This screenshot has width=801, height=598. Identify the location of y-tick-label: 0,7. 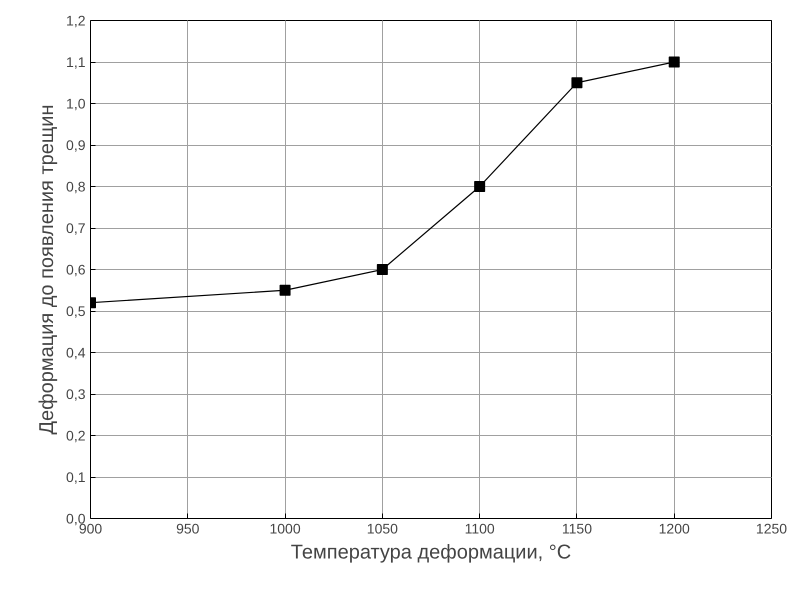
(76, 228).